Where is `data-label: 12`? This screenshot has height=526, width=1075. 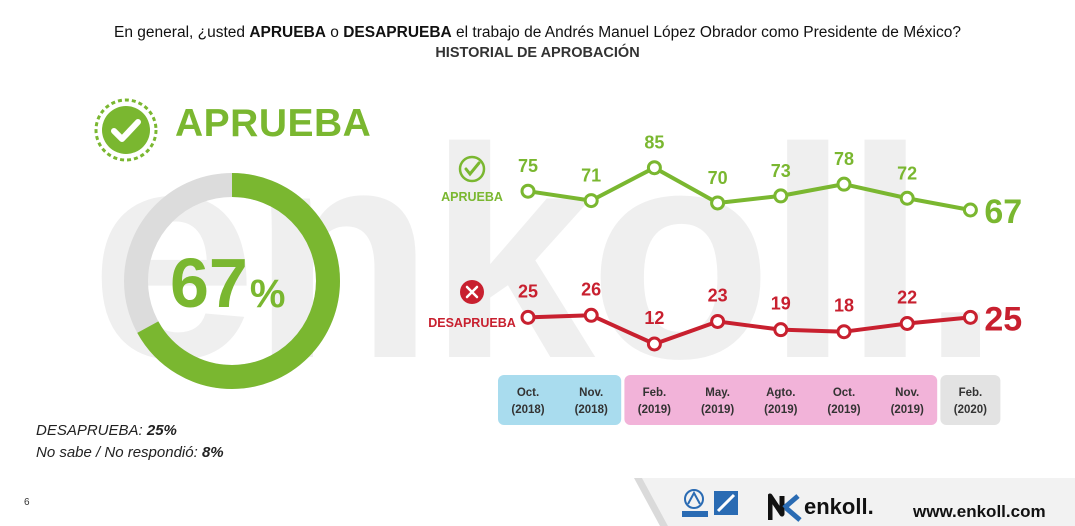 data-label: 12 is located at coordinates (654, 318).